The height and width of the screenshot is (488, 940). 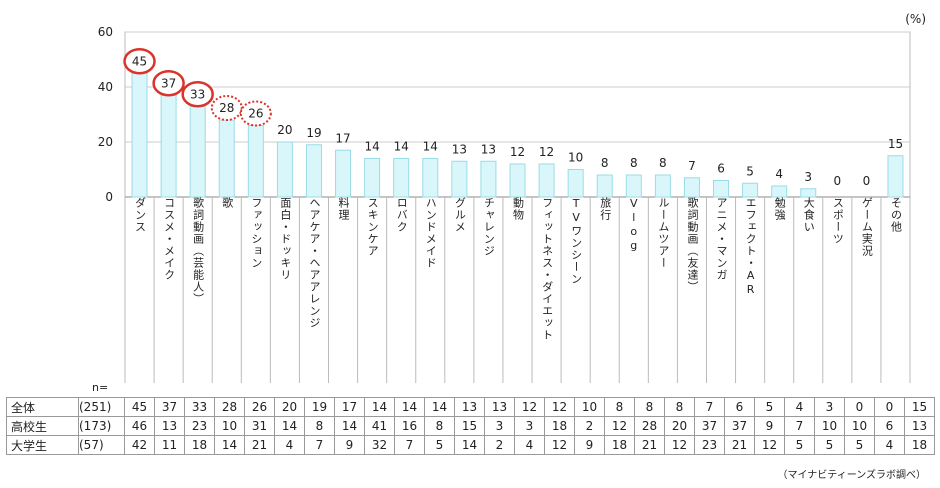 I want to click on value-label: 14, so click(x=371, y=147).